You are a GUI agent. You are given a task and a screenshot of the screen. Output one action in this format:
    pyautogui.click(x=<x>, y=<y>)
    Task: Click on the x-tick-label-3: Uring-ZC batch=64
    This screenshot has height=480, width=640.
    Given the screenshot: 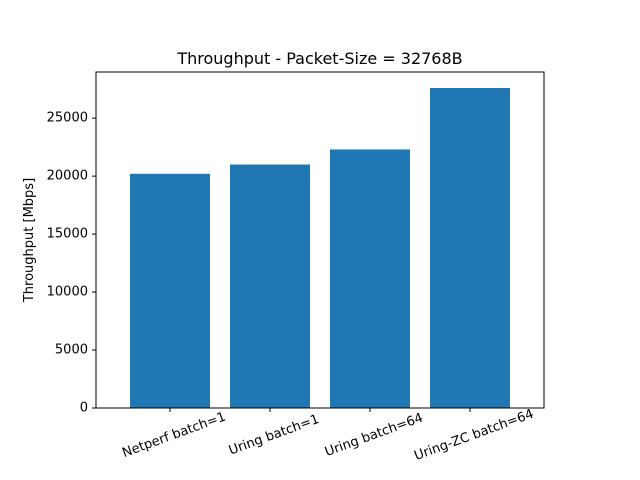 What is the action you would take?
    pyautogui.click(x=473, y=435)
    